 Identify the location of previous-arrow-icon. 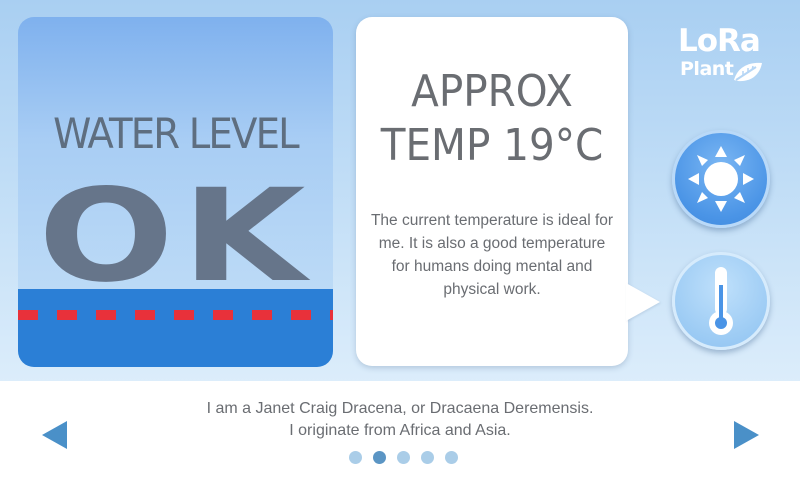
(54, 435).